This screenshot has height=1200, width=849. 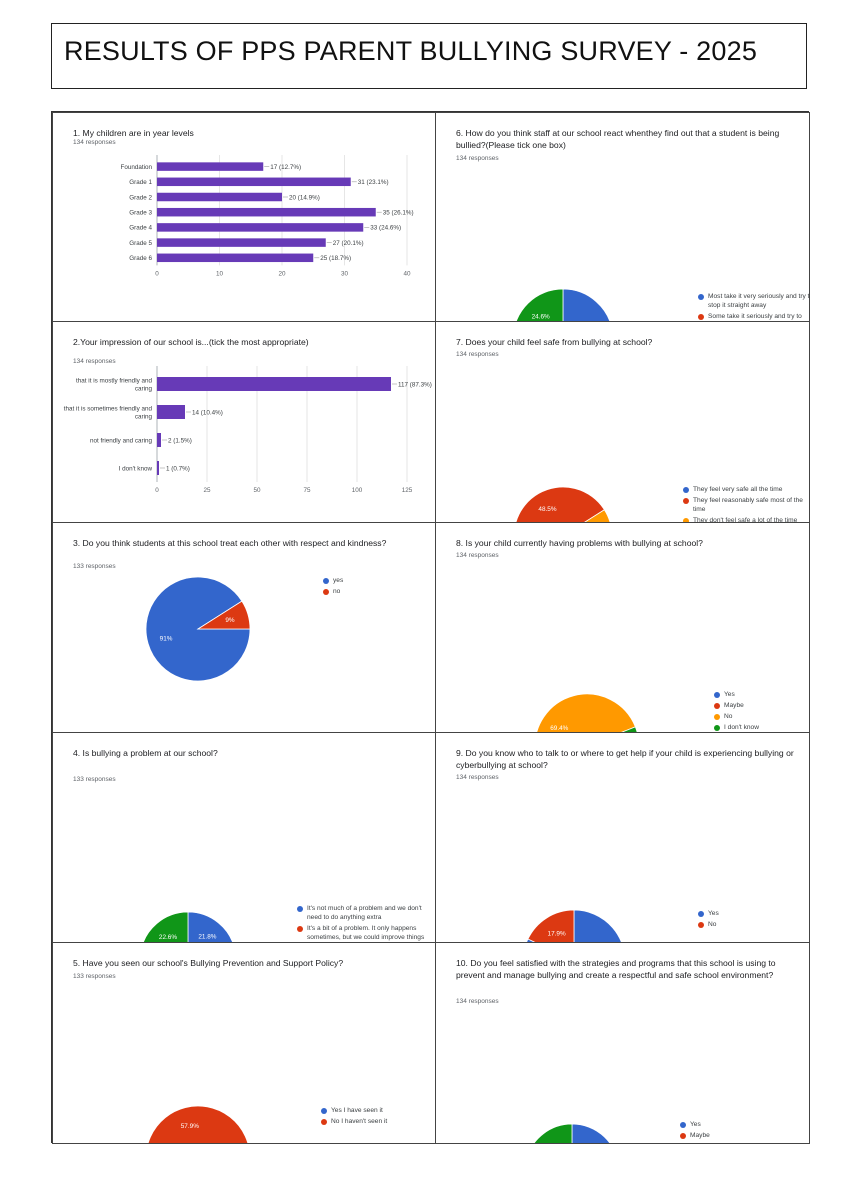 What do you see at coordinates (140, 213) in the screenshot?
I see `category-label: Grade 3` at bounding box center [140, 213].